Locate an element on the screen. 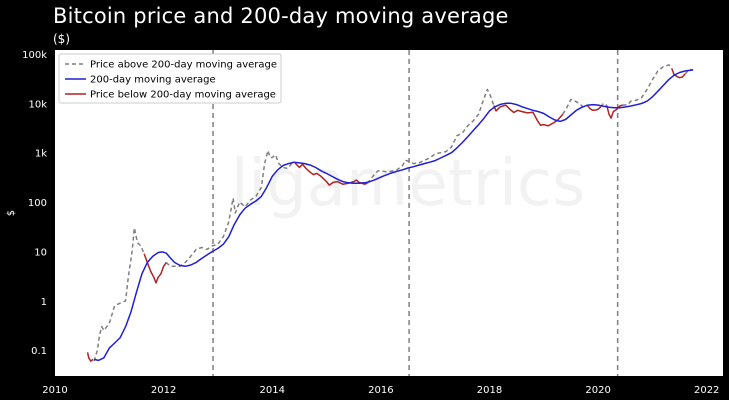 The image size is (729, 400). x-tick-label: 2010 is located at coordinates (54, 390).